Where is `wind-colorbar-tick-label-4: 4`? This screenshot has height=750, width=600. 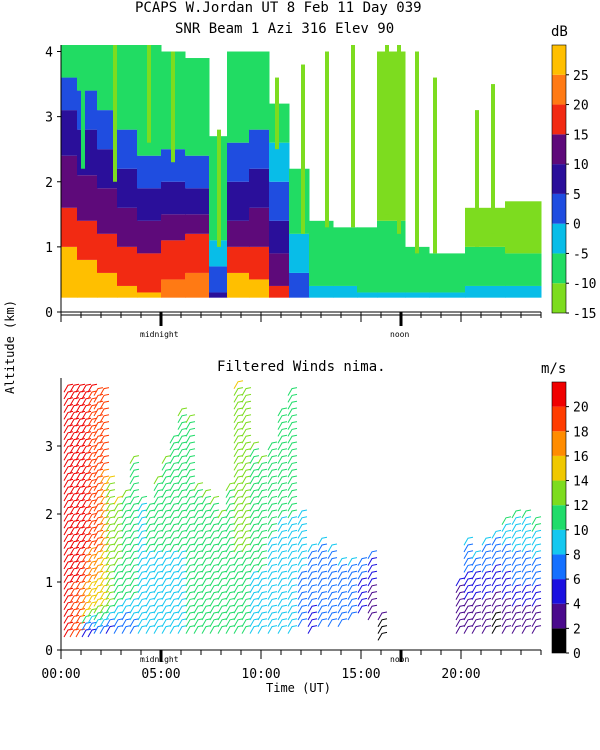
wind-colorbar-tick-label-4: 4 is located at coordinates (577, 605).